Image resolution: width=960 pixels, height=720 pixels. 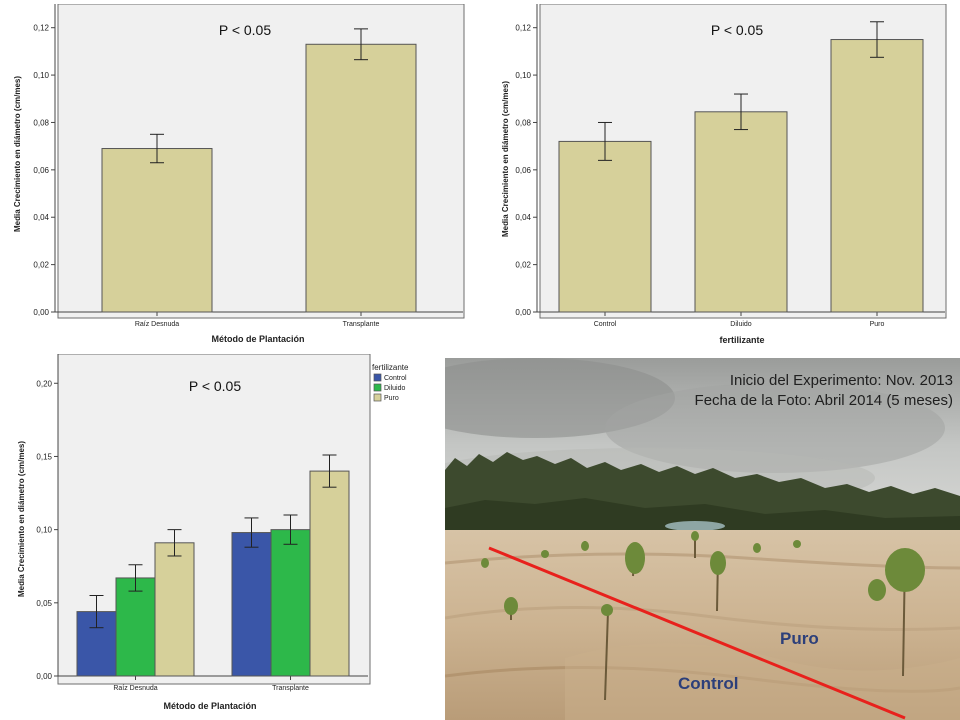 What do you see at coordinates (605, 226) in the screenshot?
I see `bar-control` at bounding box center [605, 226].